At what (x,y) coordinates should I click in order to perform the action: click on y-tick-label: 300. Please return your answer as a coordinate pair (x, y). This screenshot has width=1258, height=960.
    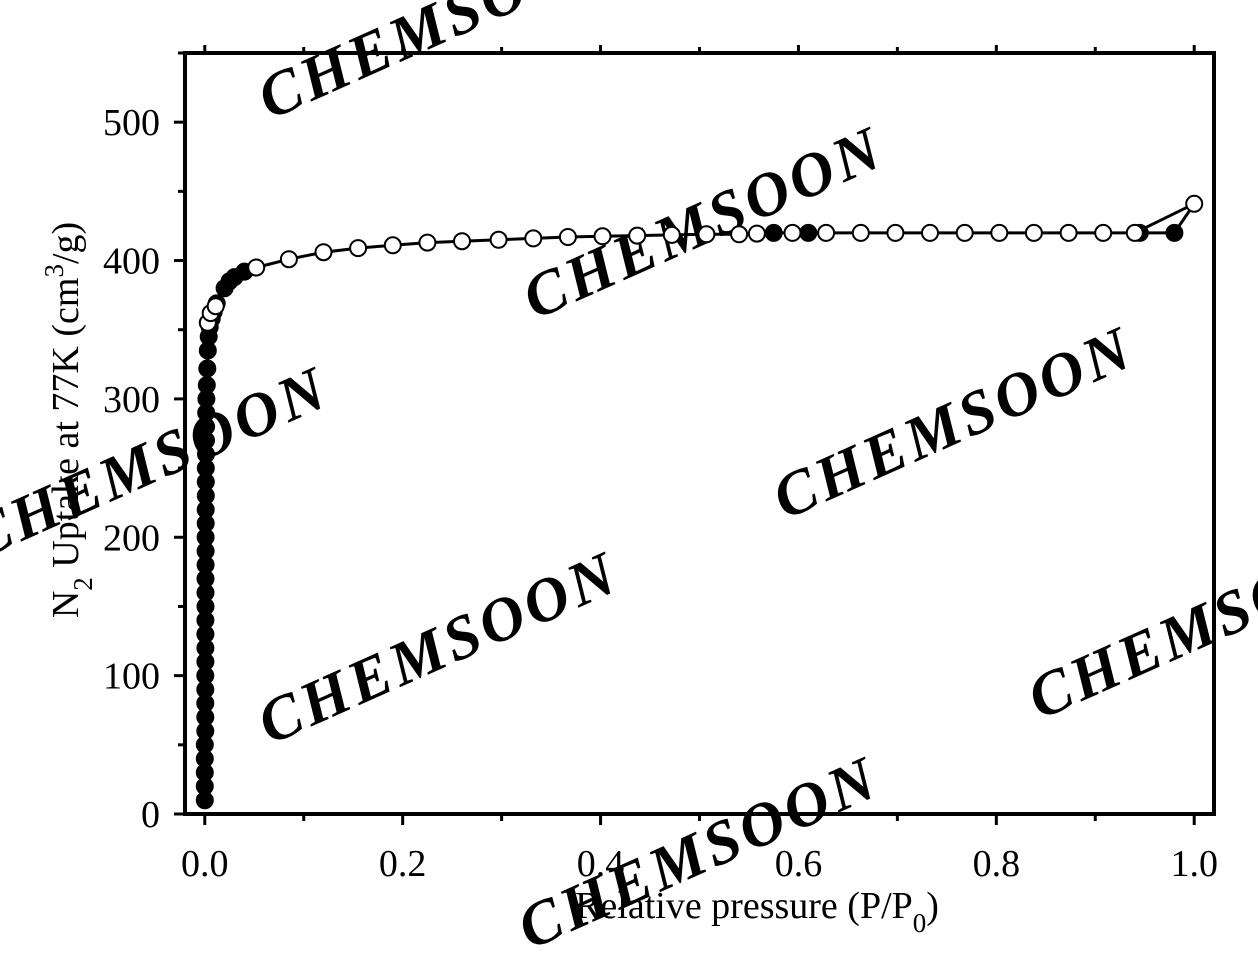
    Looking at the image, I should click on (131, 400).